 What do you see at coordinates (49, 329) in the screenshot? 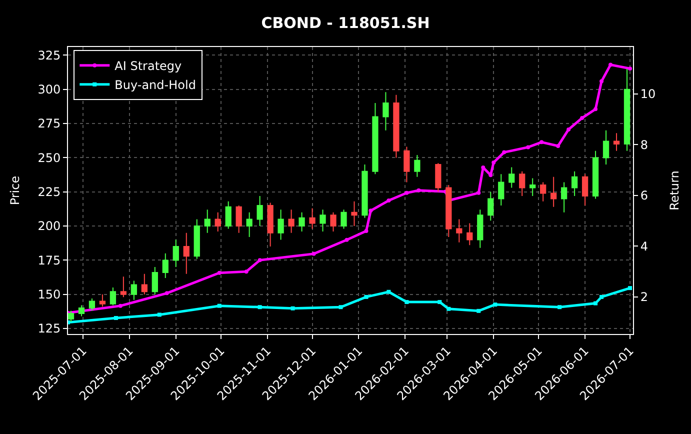
I see `y-tick-label: 125` at bounding box center [49, 329].